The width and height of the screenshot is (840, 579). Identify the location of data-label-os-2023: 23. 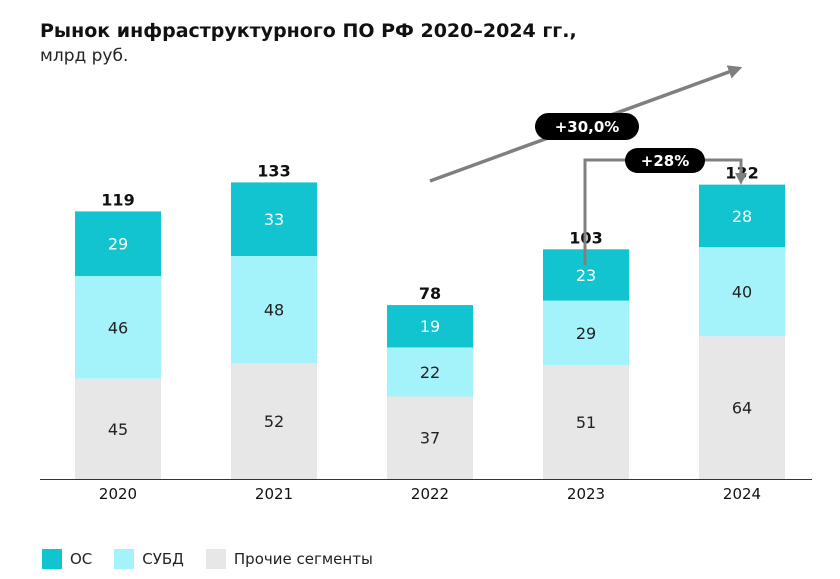
(586, 275).